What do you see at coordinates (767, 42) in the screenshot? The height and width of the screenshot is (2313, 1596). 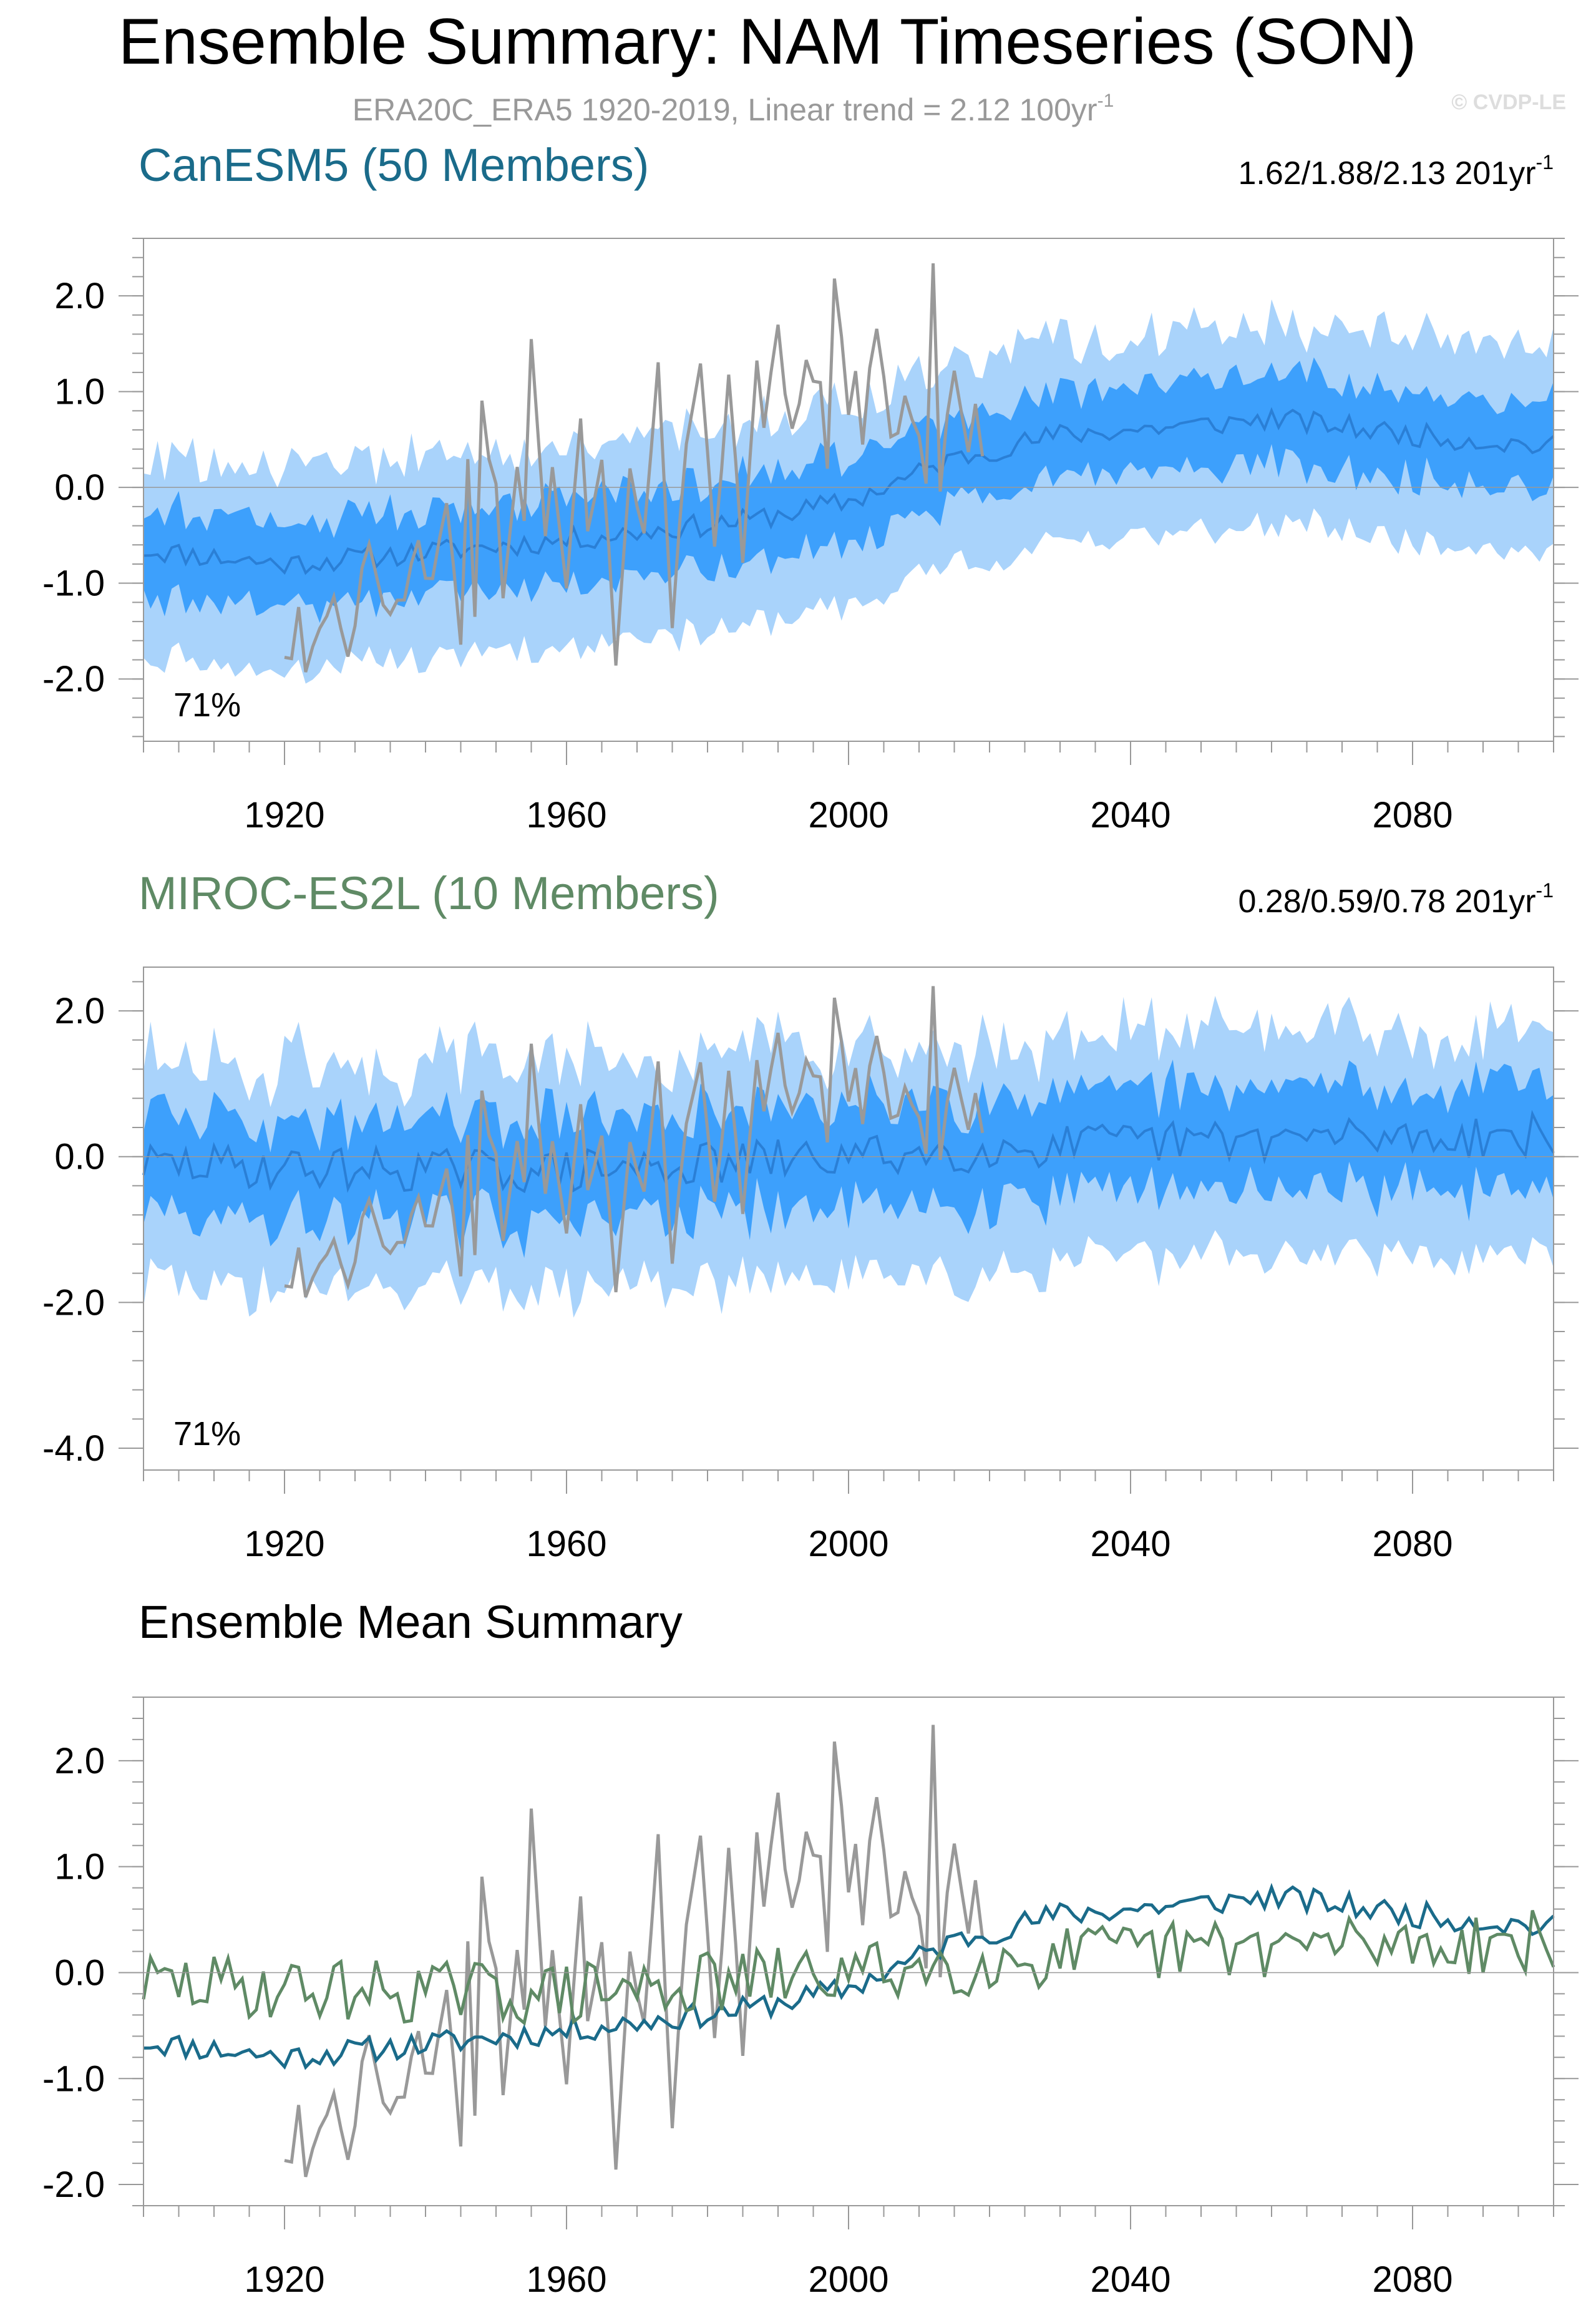 I see `figure-title: Ensemble Summary: NAM Timeseries (SON)` at bounding box center [767, 42].